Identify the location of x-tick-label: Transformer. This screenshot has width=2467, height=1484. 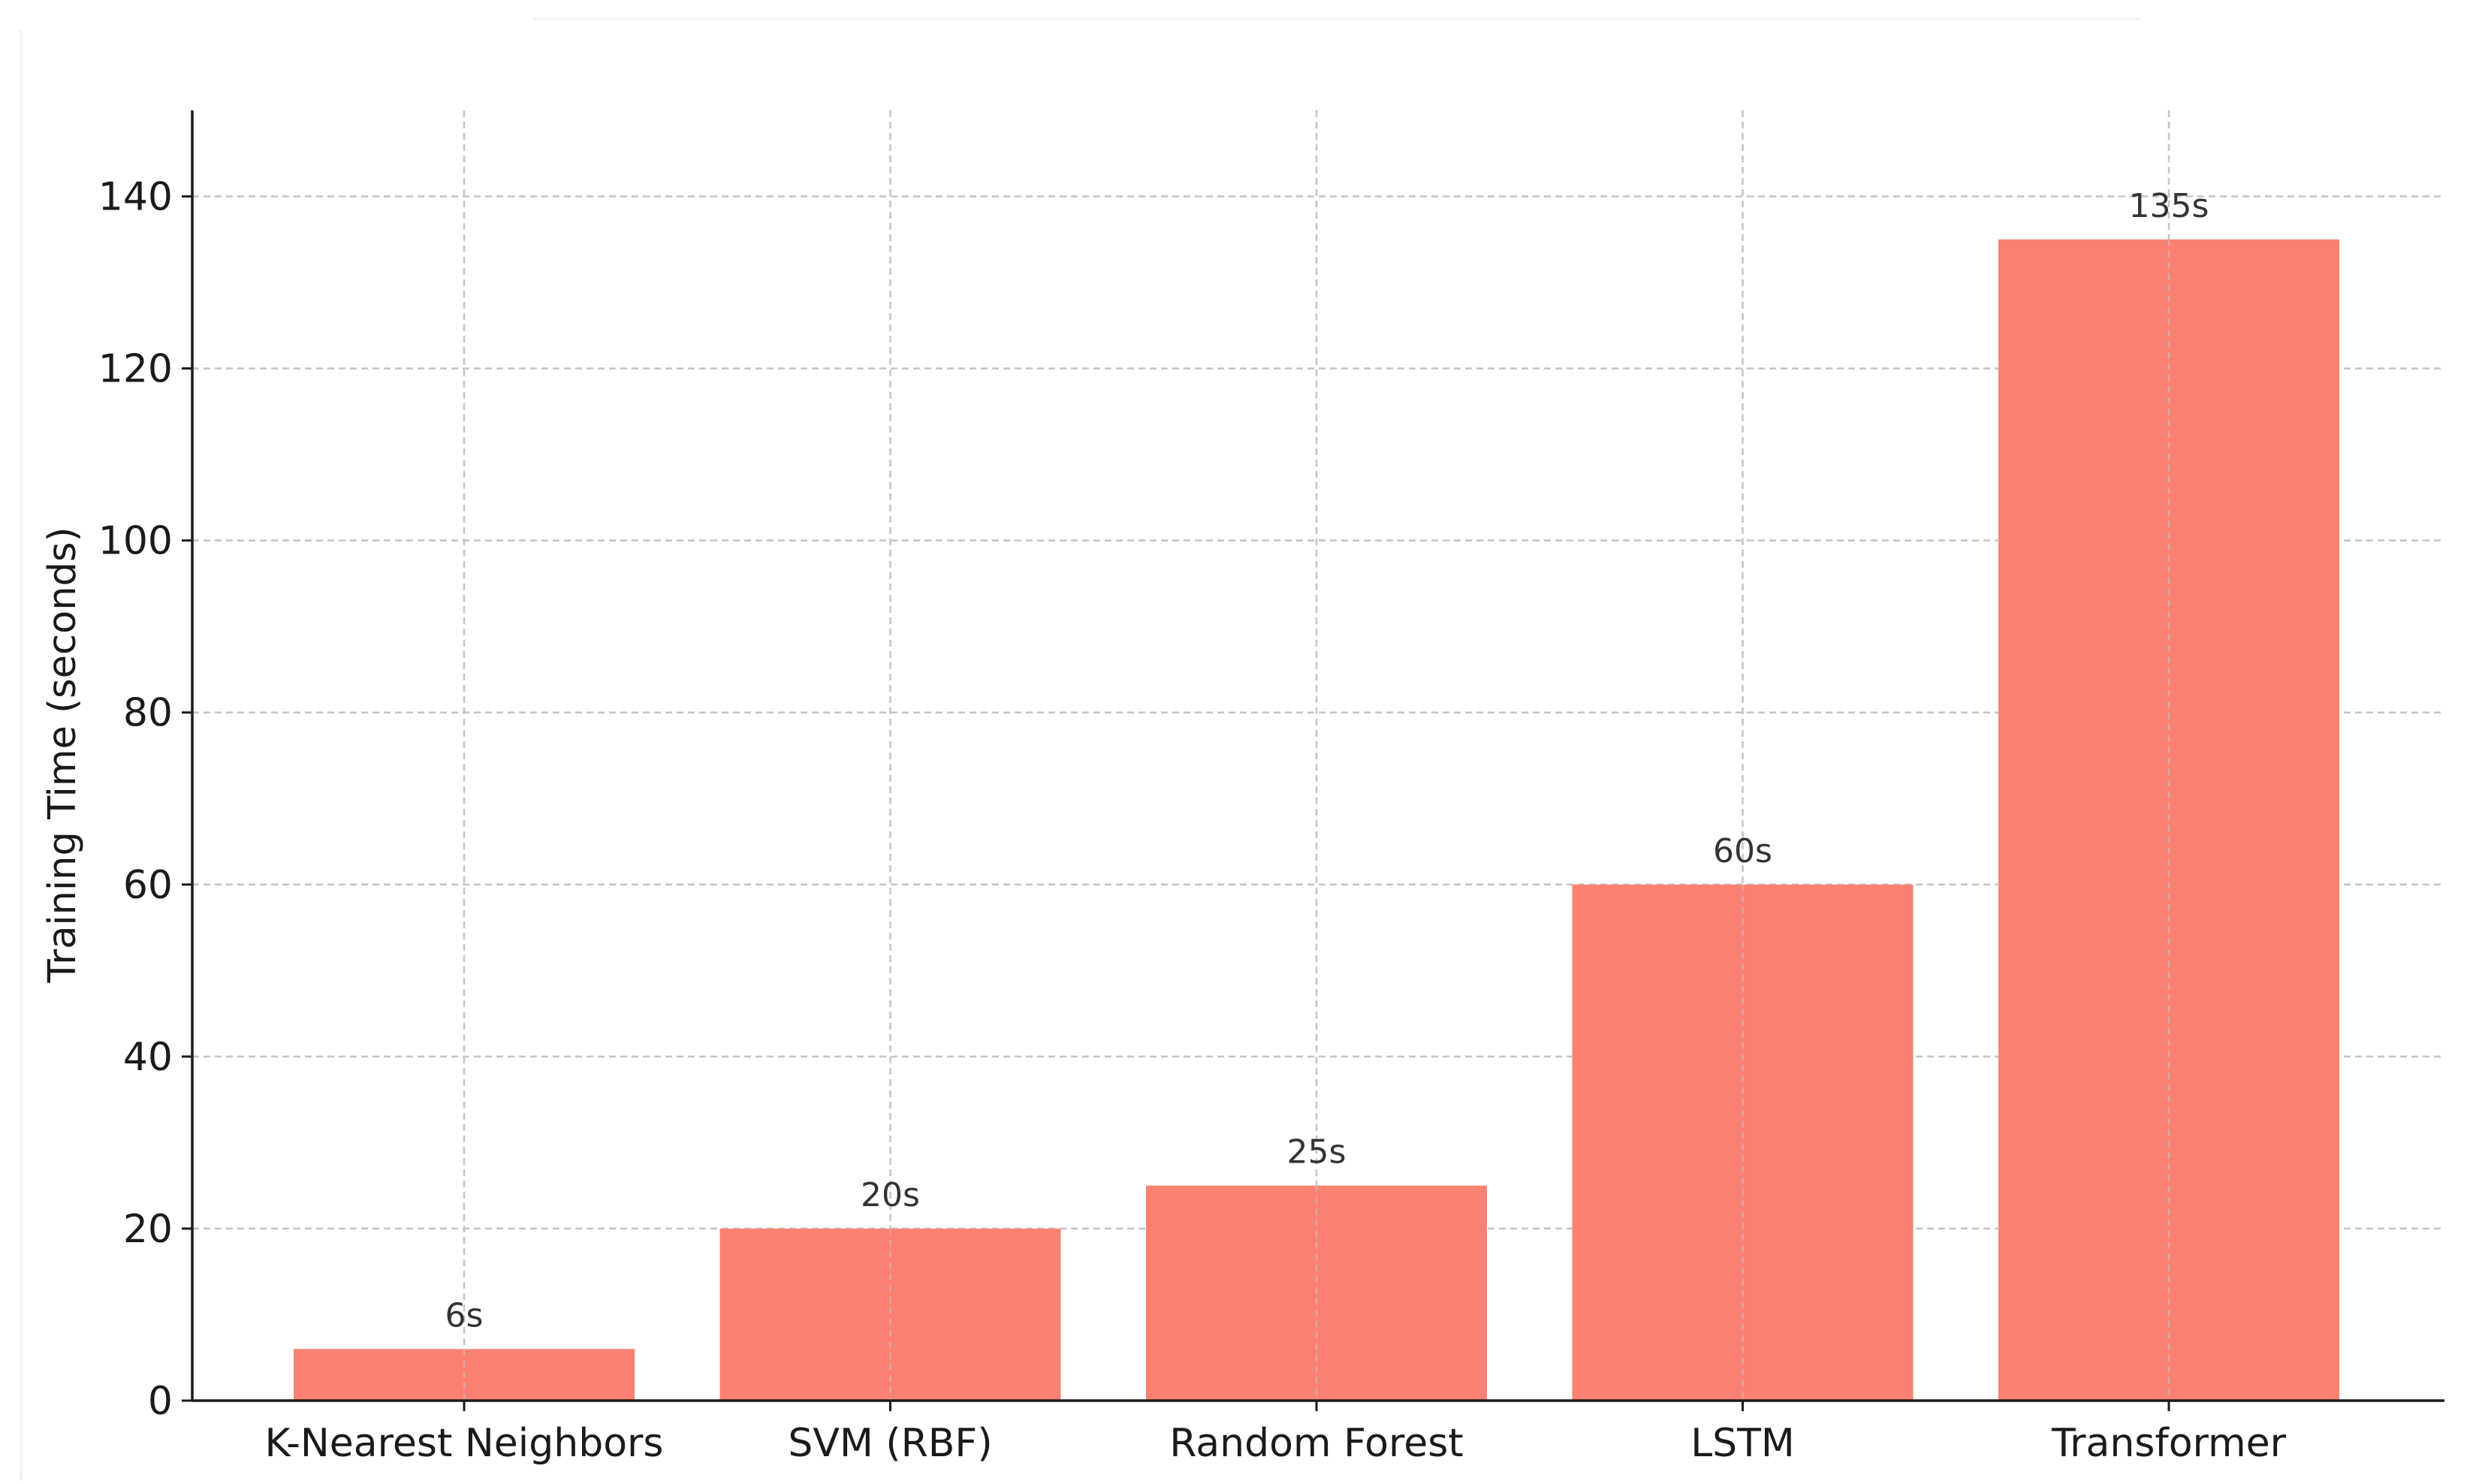
(2169, 1443).